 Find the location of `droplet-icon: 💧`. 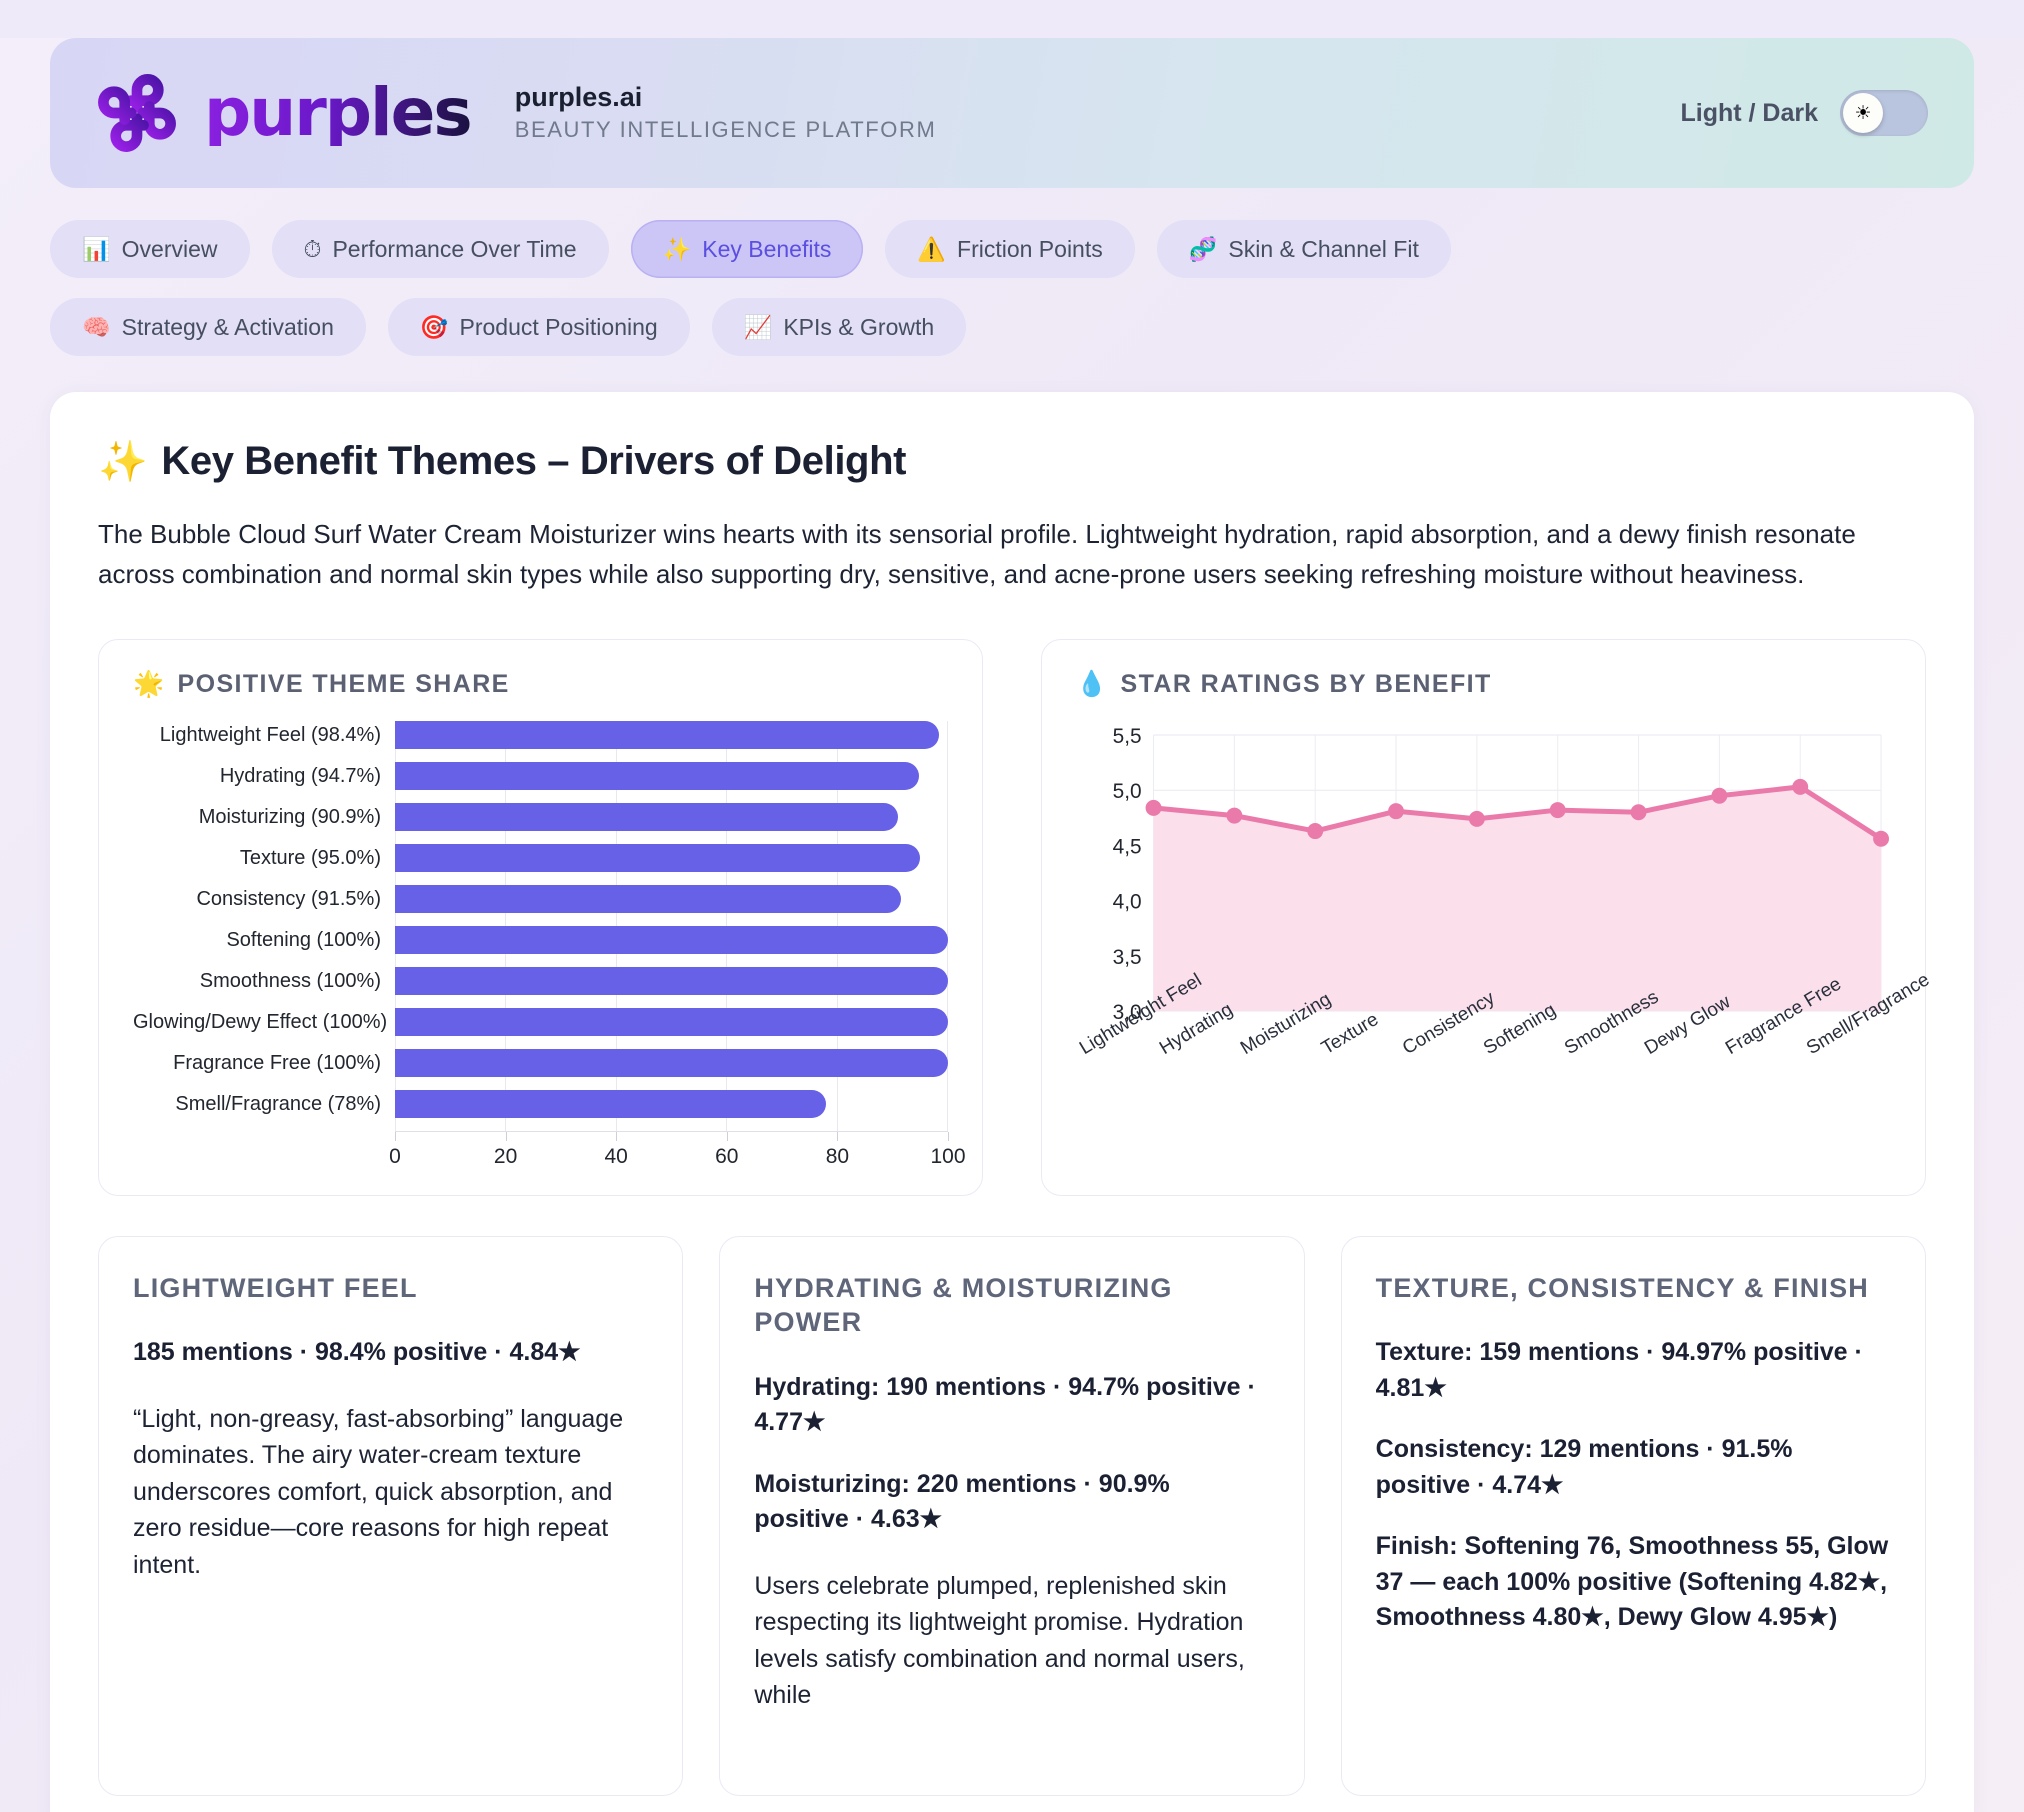

droplet-icon: 💧 is located at coordinates (1092, 683).